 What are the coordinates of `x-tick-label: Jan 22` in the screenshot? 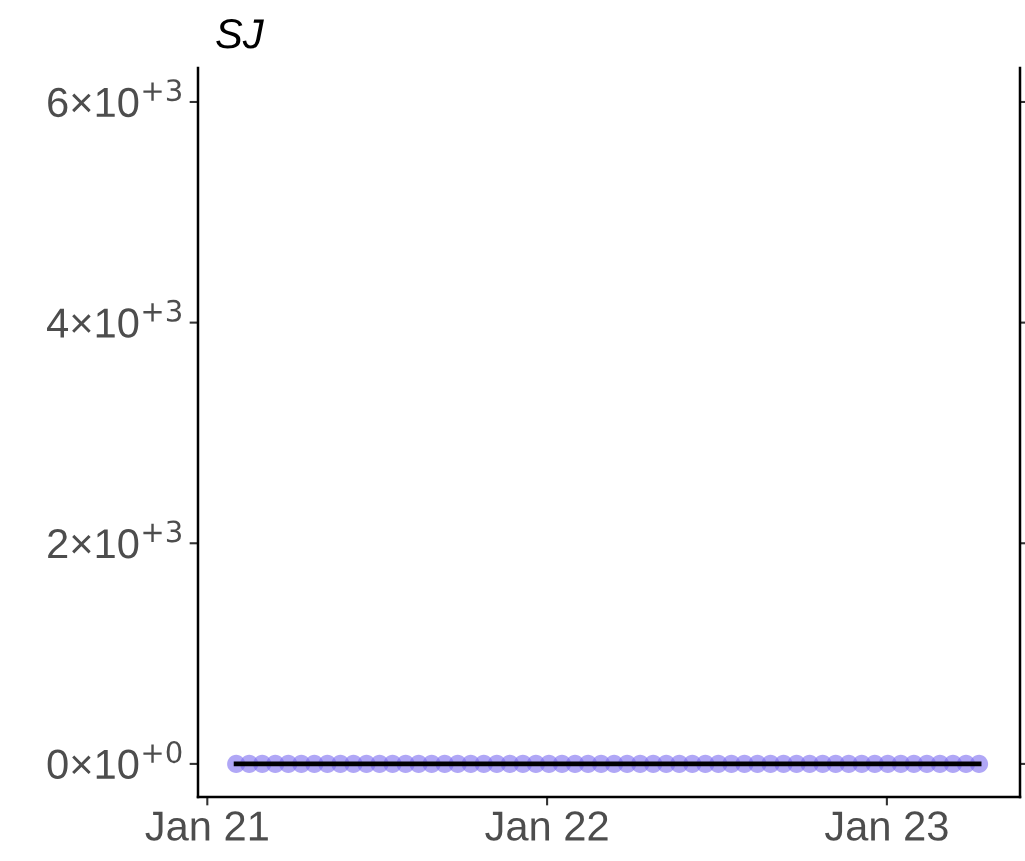 It's located at (546, 826).